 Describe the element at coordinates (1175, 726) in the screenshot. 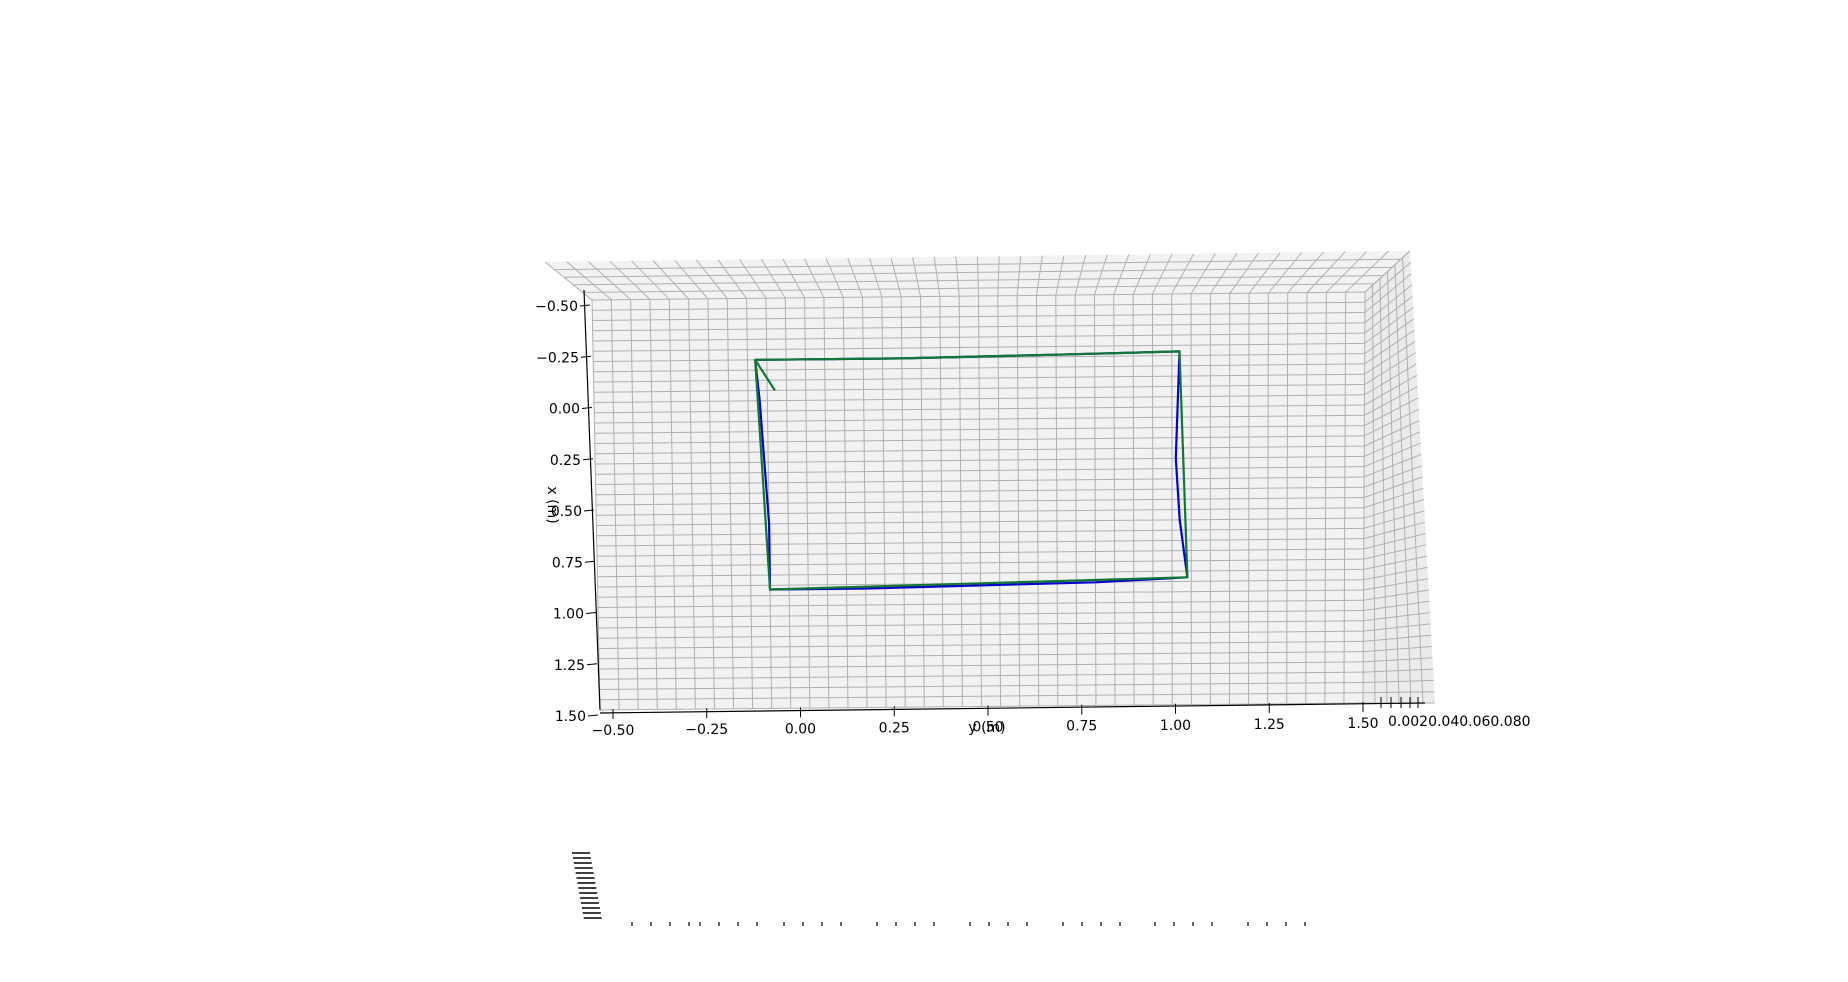

I see `y-tick-label: 1.00` at that location.